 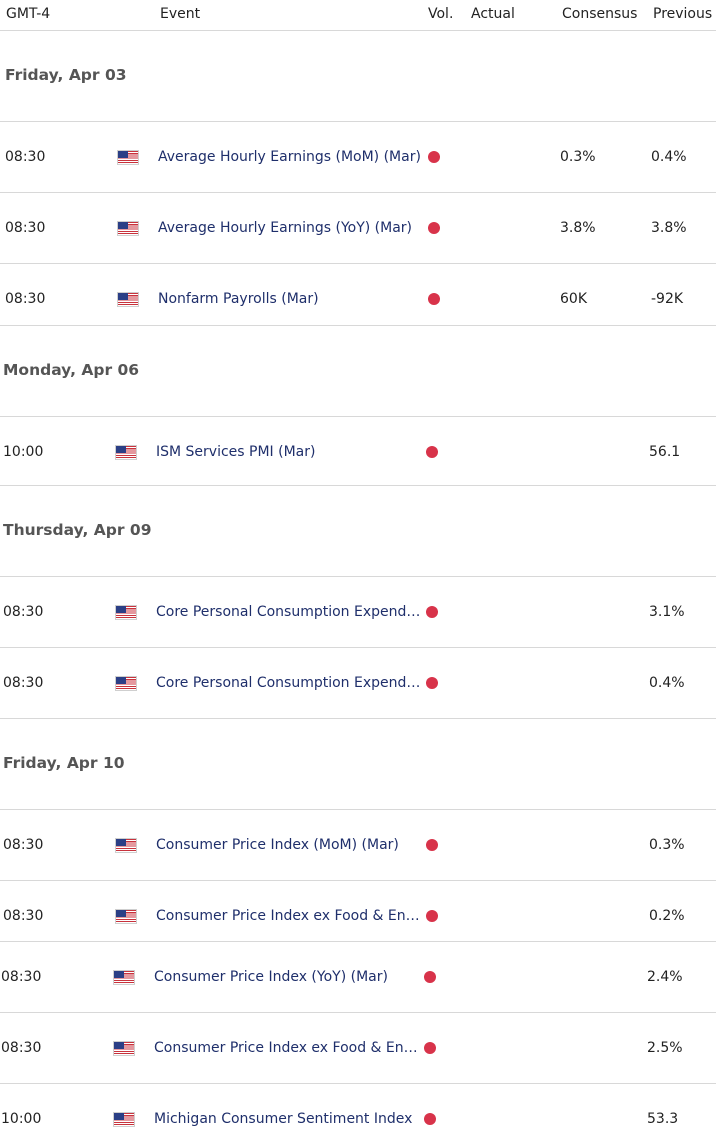 I want to click on event-previous: 3.8%, so click(x=669, y=228).